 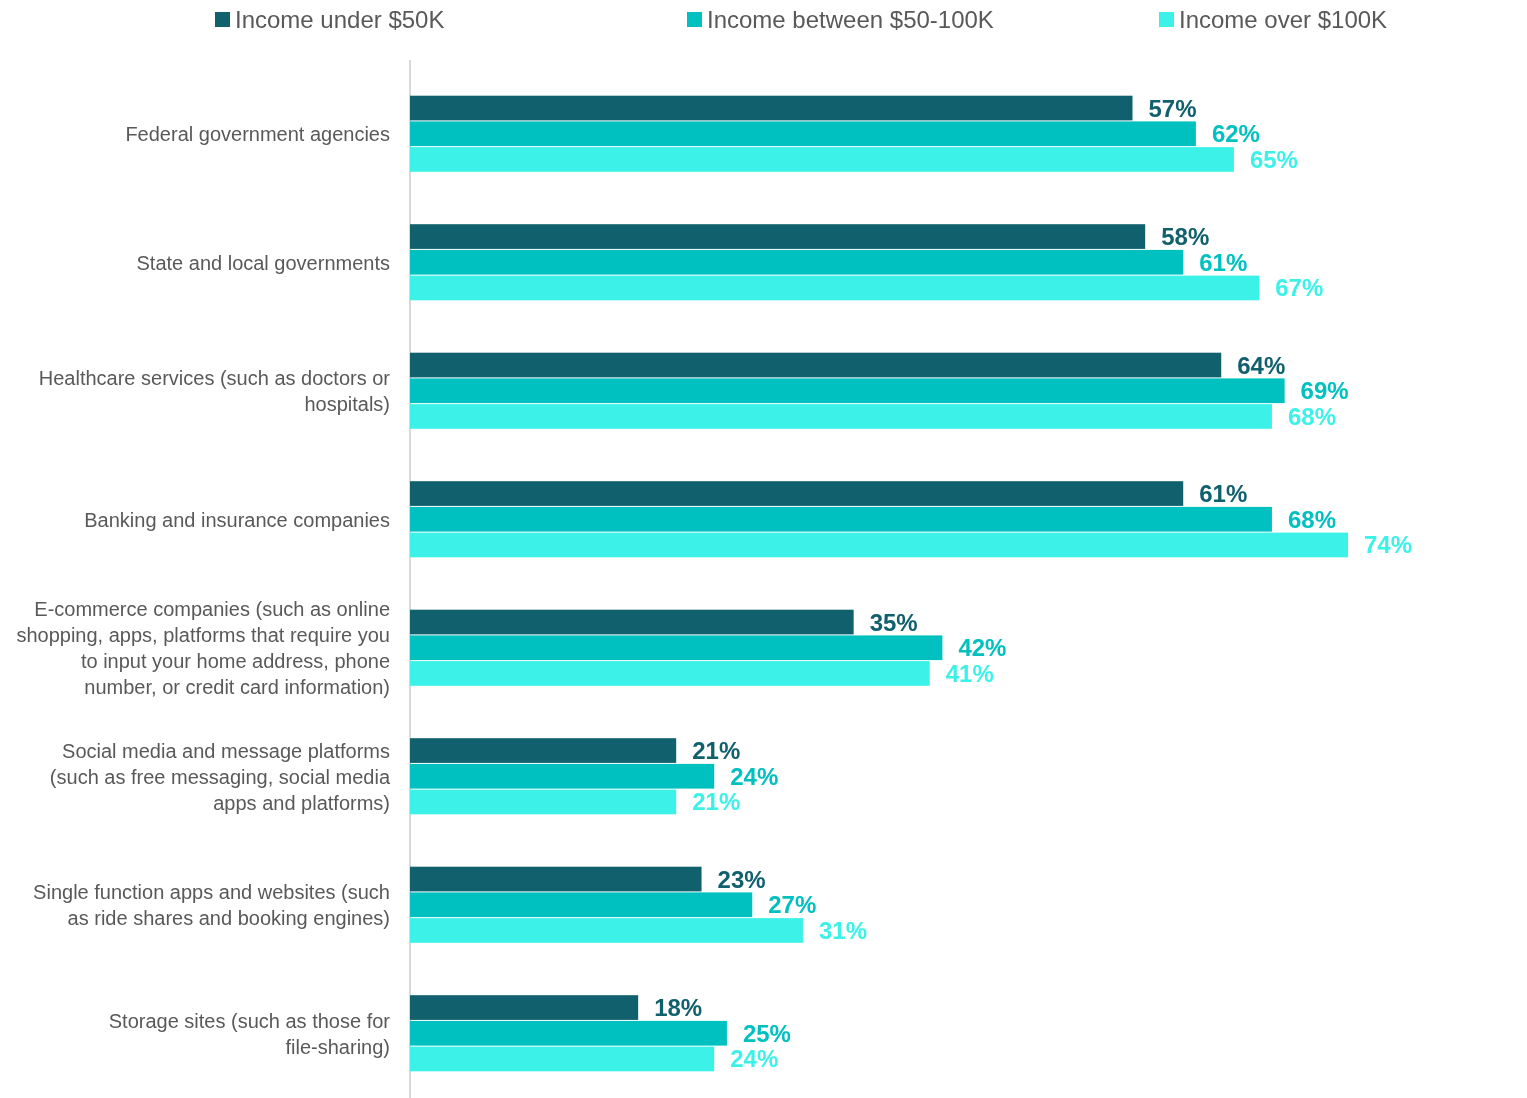 I want to click on legend-label: Income over $100K, so click(x=1283, y=19).